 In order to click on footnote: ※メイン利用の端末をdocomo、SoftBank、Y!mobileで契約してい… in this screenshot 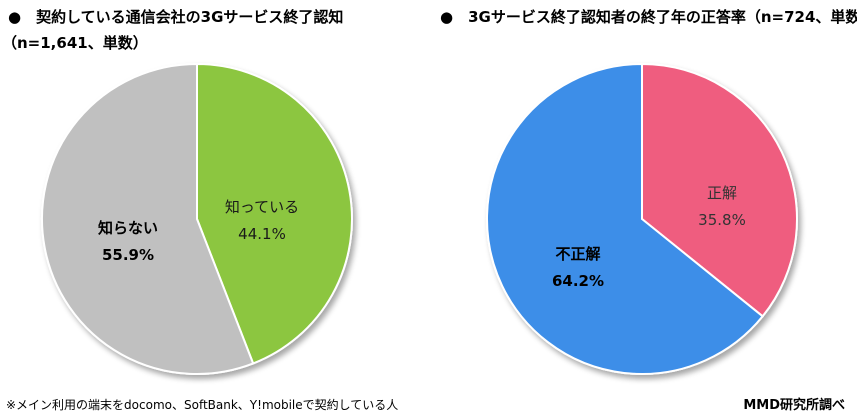, I will do `click(202, 405)`.